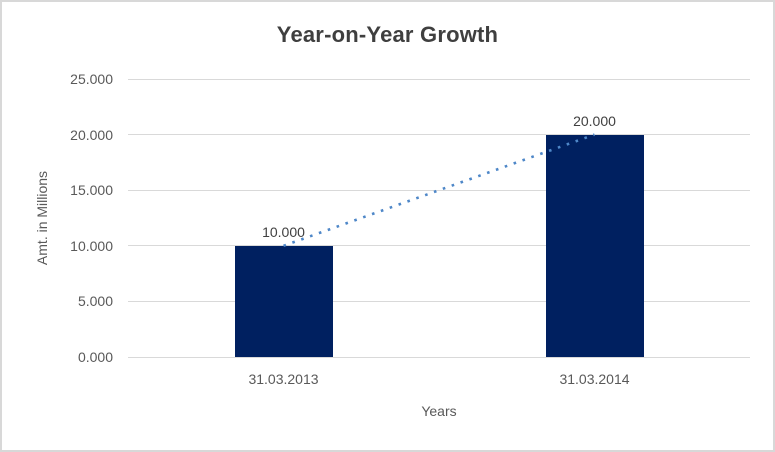  What do you see at coordinates (91, 79) in the screenshot?
I see `y-tick-label: 25.000` at bounding box center [91, 79].